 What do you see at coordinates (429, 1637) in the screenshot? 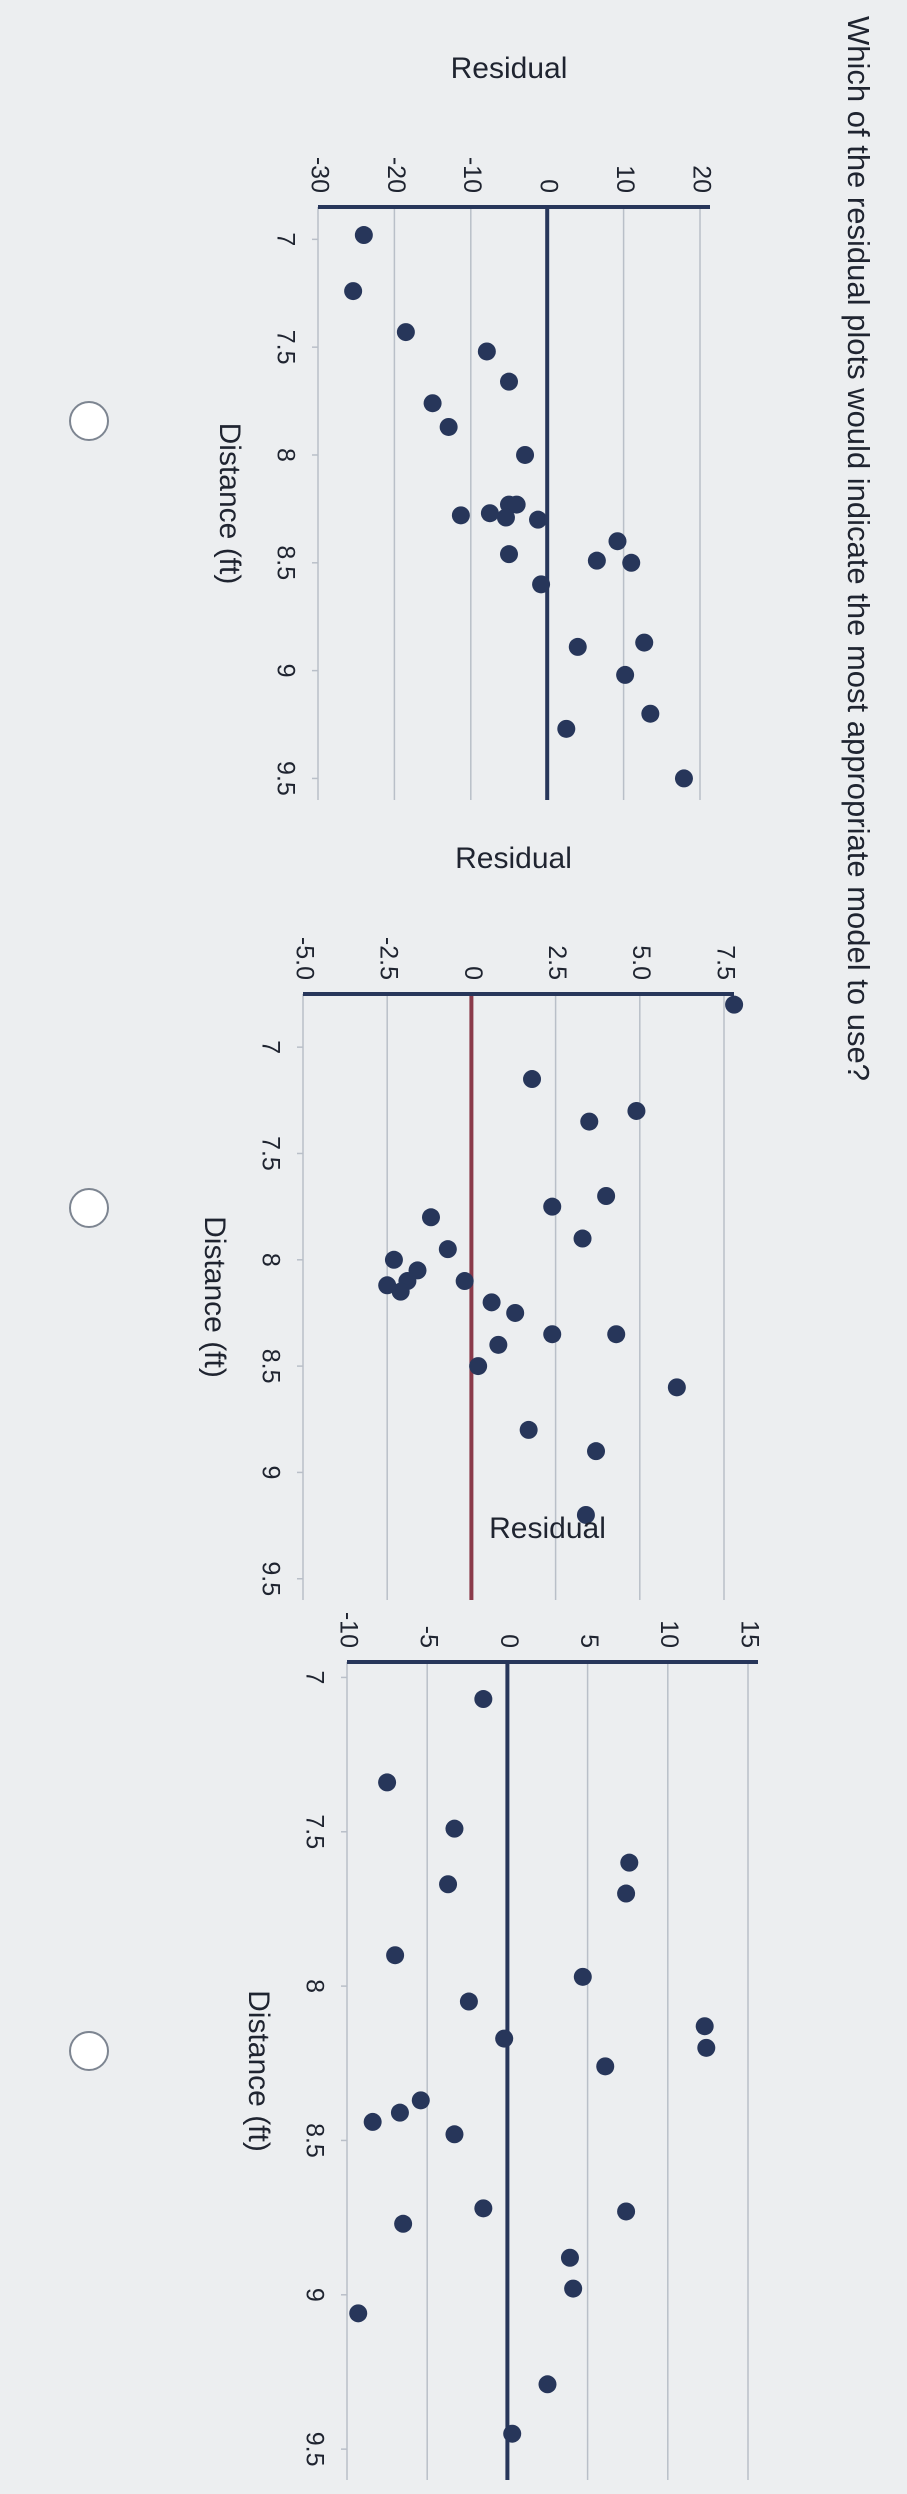
I see `y-tick-label: -5` at bounding box center [429, 1637].